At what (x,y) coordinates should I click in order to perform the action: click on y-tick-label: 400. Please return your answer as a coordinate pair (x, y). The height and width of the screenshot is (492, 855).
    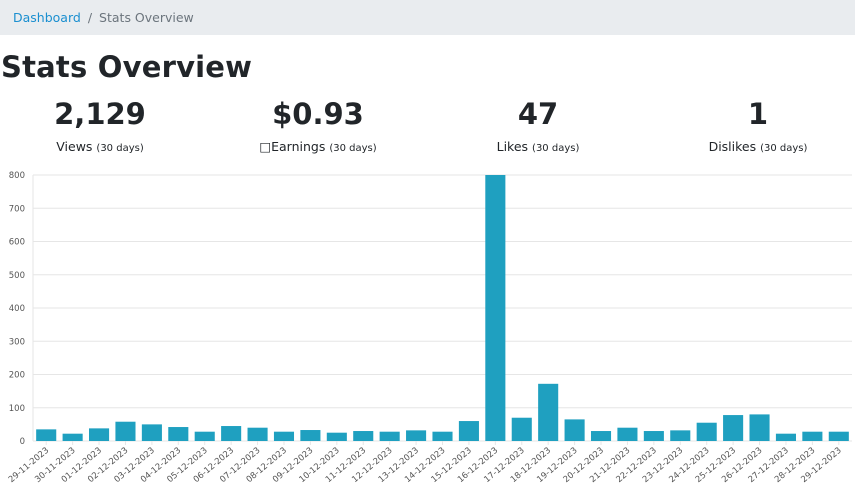
    Looking at the image, I should click on (17, 309).